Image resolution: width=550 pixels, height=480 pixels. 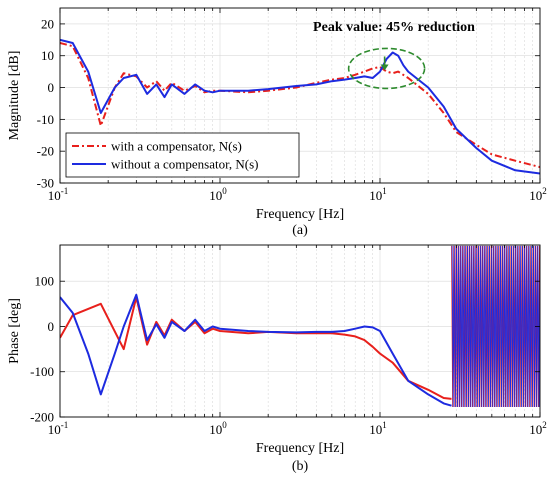 What do you see at coordinates (14, 331) in the screenshot?
I see `y-axis-label: Phase [deg]` at bounding box center [14, 331].